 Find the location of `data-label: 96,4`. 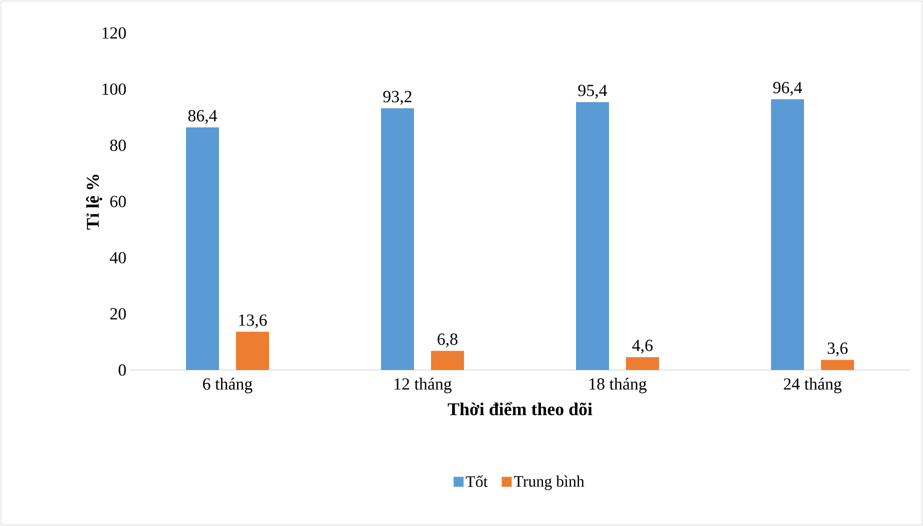

data-label: 96,4 is located at coordinates (787, 89).